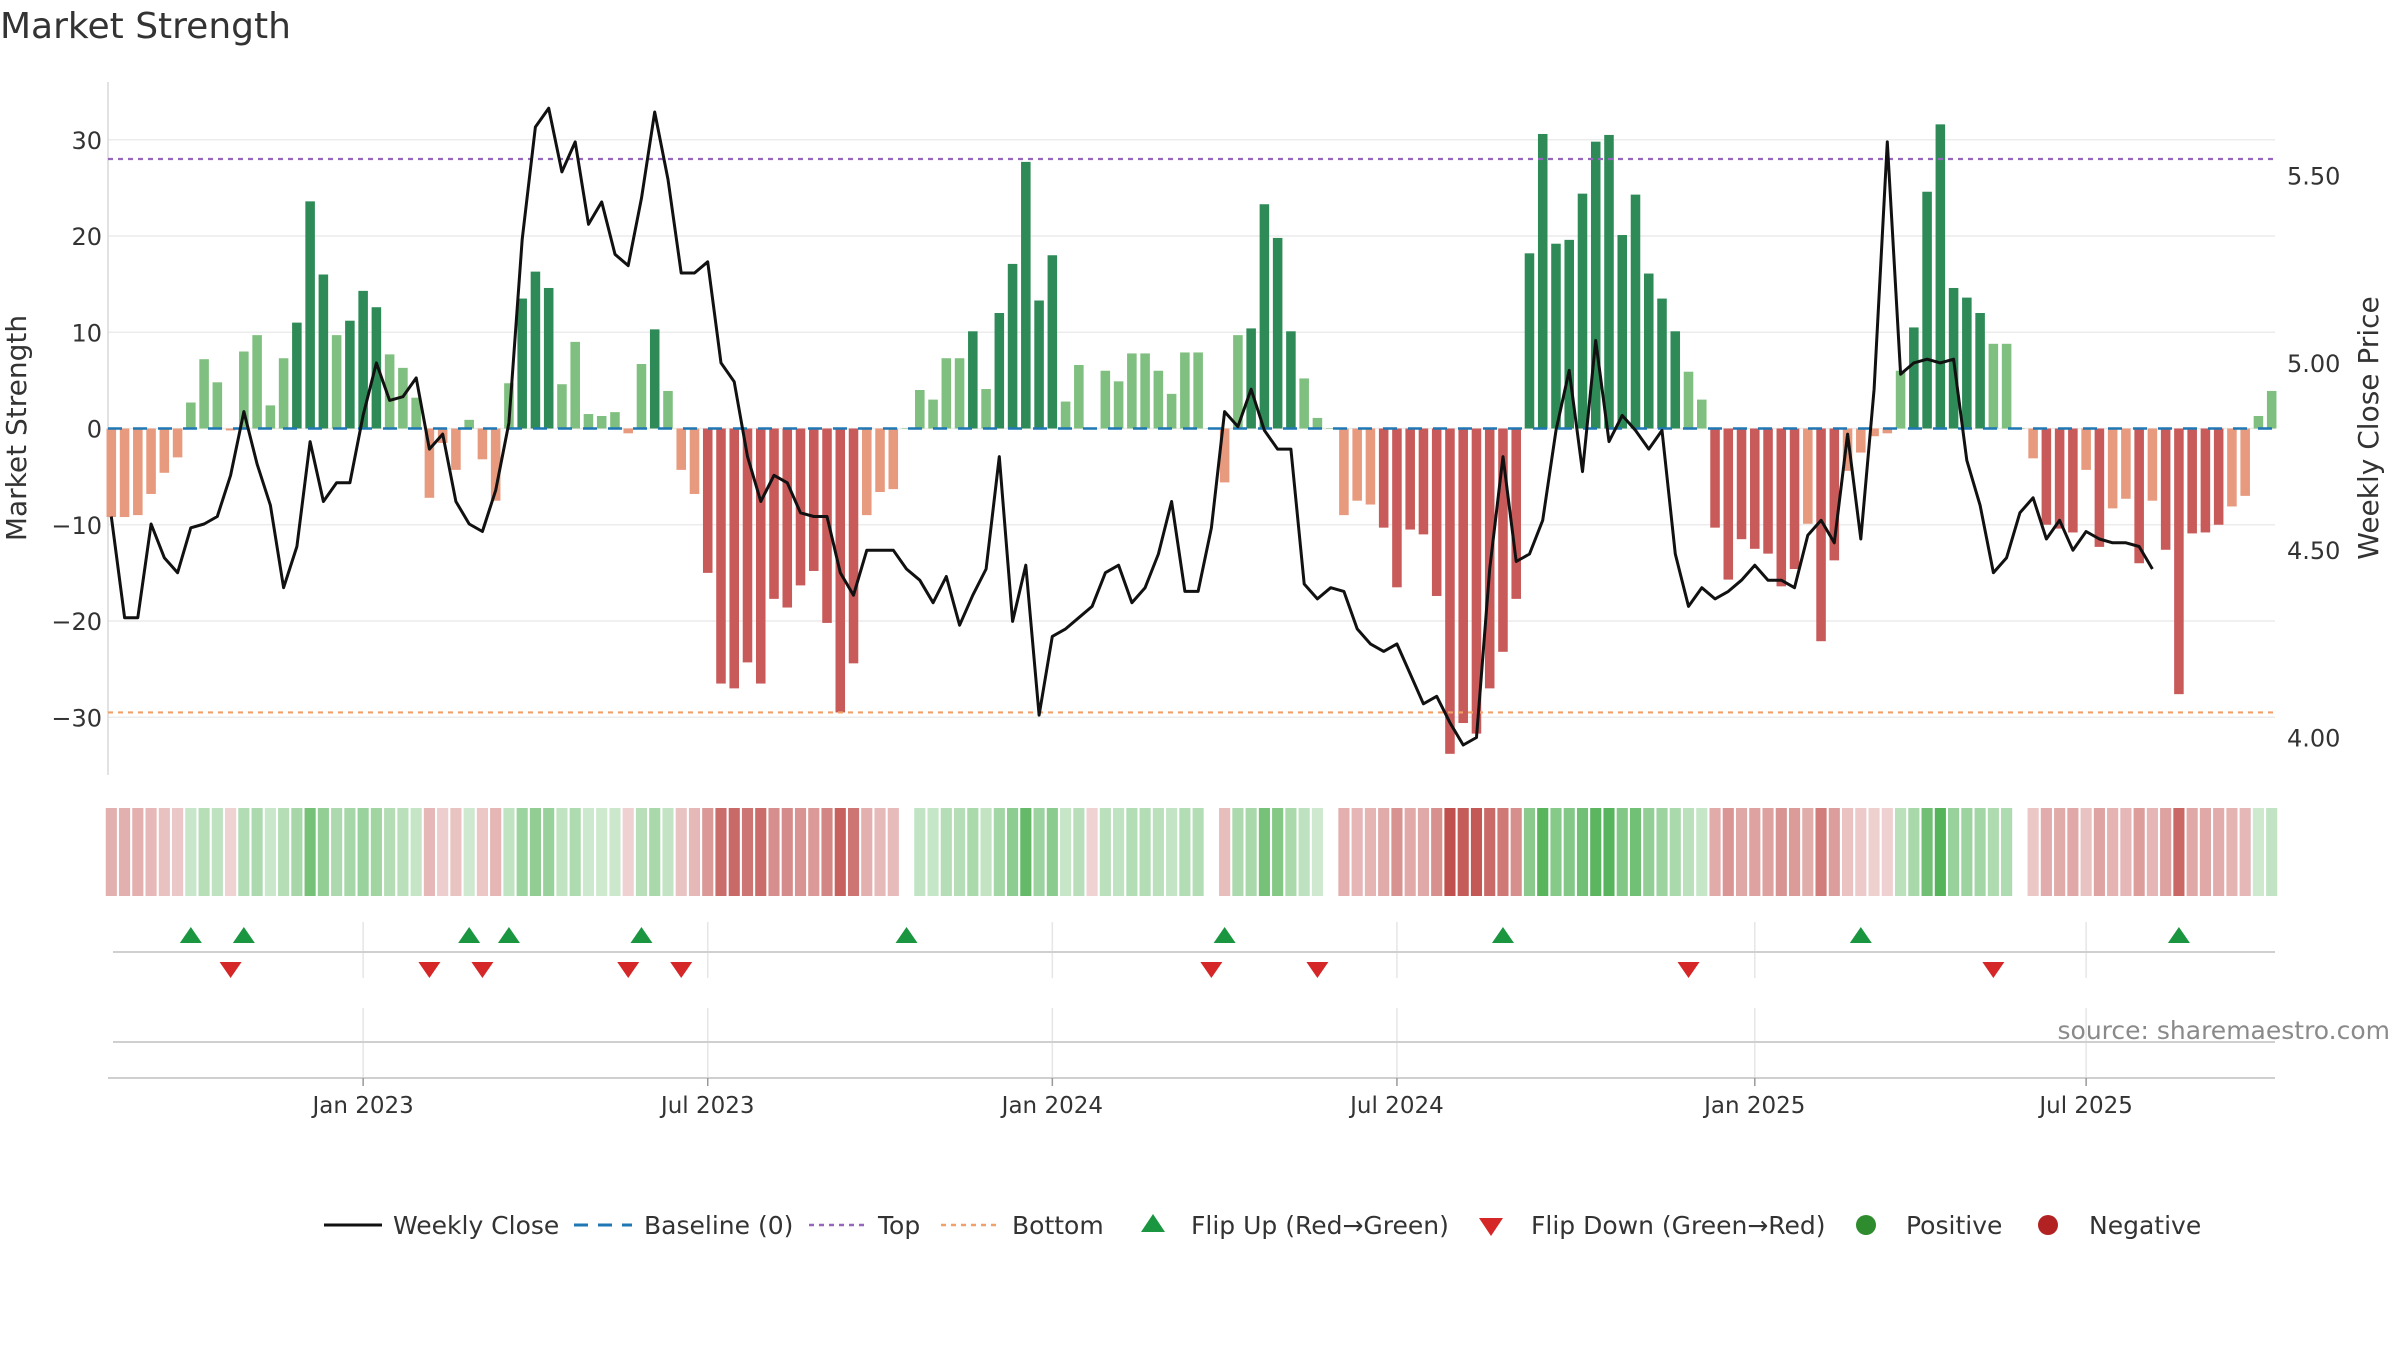  Describe the element at coordinates (2368, 427) in the screenshot. I see `y-right-axis-title: Weekly Close Price` at that location.